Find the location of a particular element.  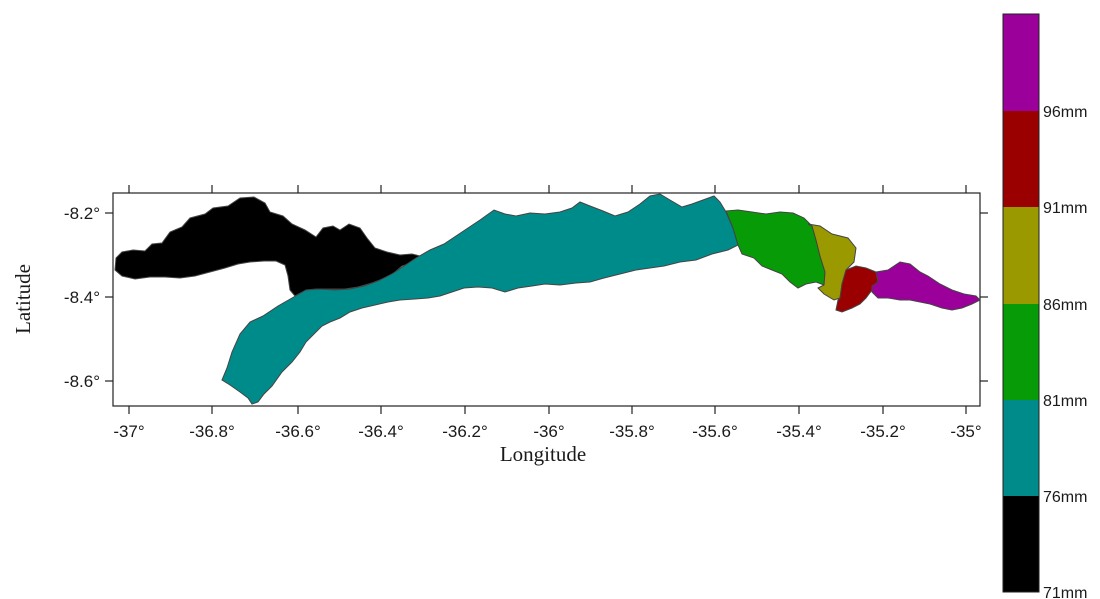

legend-label-86mm: 86mm is located at coordinates (1065, 305).